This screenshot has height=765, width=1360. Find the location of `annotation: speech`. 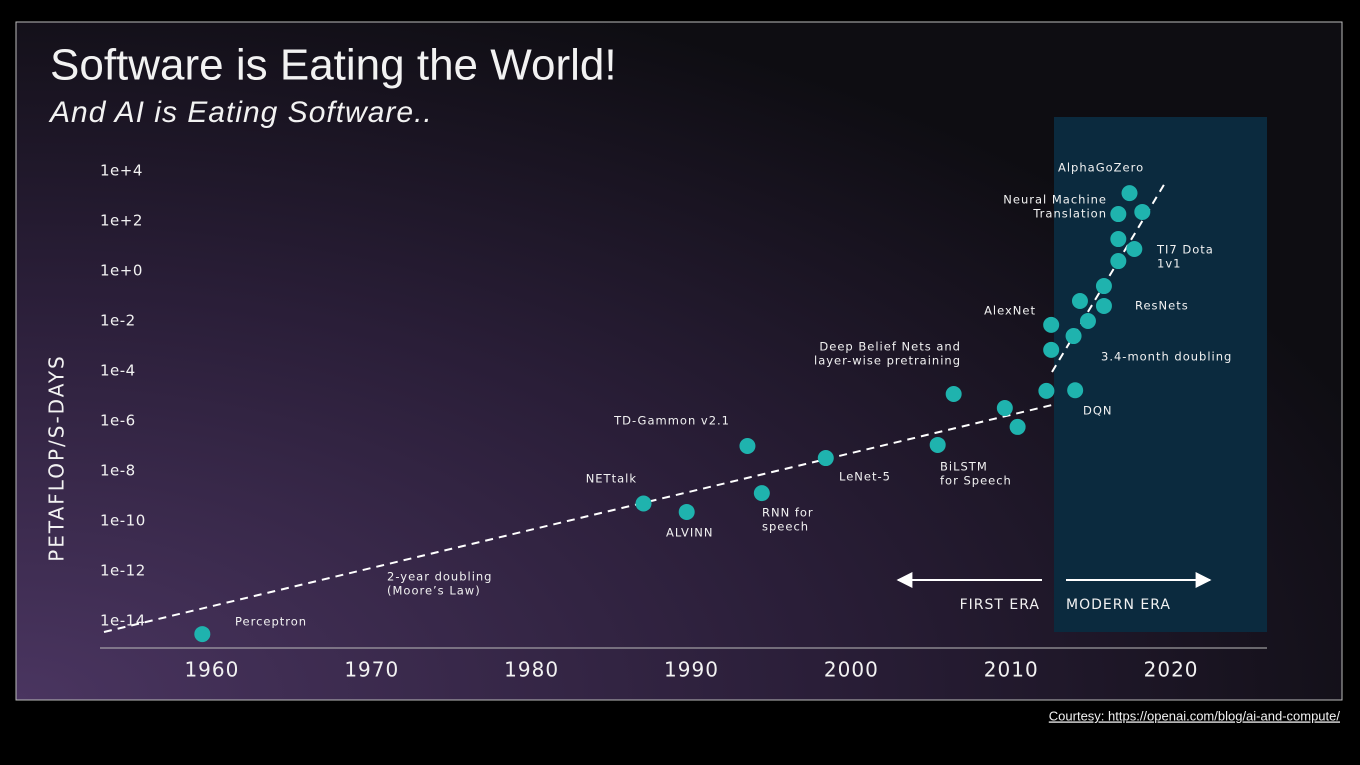

annotation: speech is located at coordinates (785, 527).